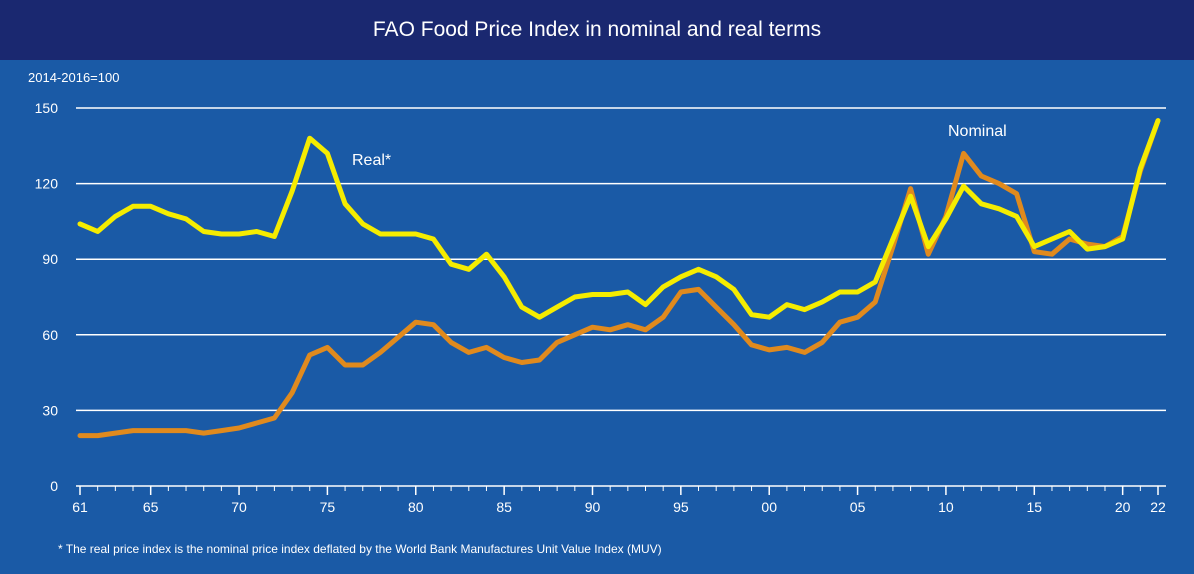 The width and height of the screenshot is (1194, 574). Describe the element at coordinates (239, 507) in the screenshot. I see `x-tick-label: 70` at that location.